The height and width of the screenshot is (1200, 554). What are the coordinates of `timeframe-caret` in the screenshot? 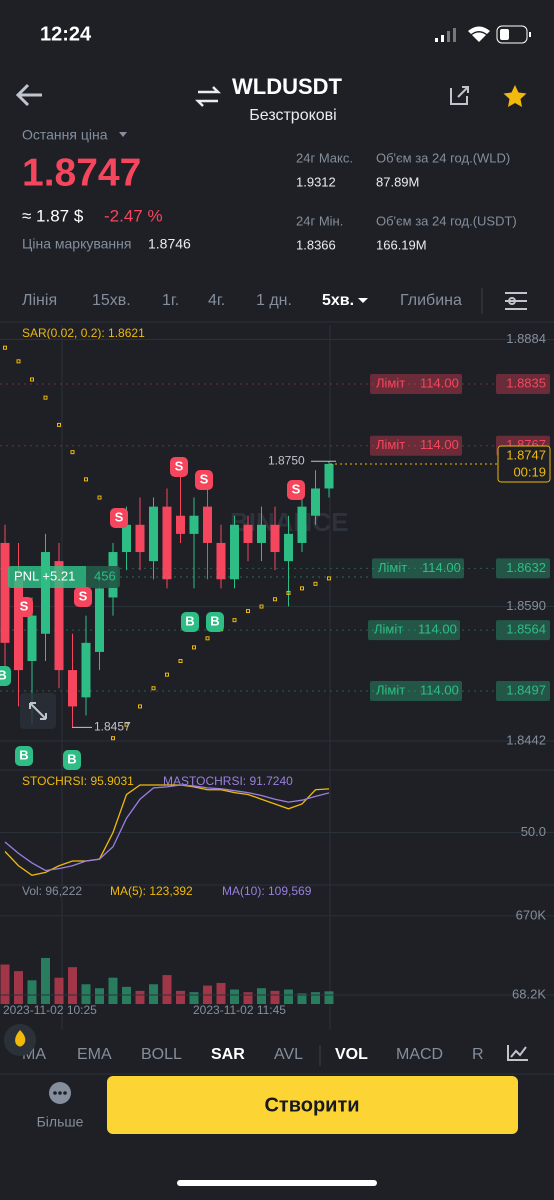 It's located at (363, 300).